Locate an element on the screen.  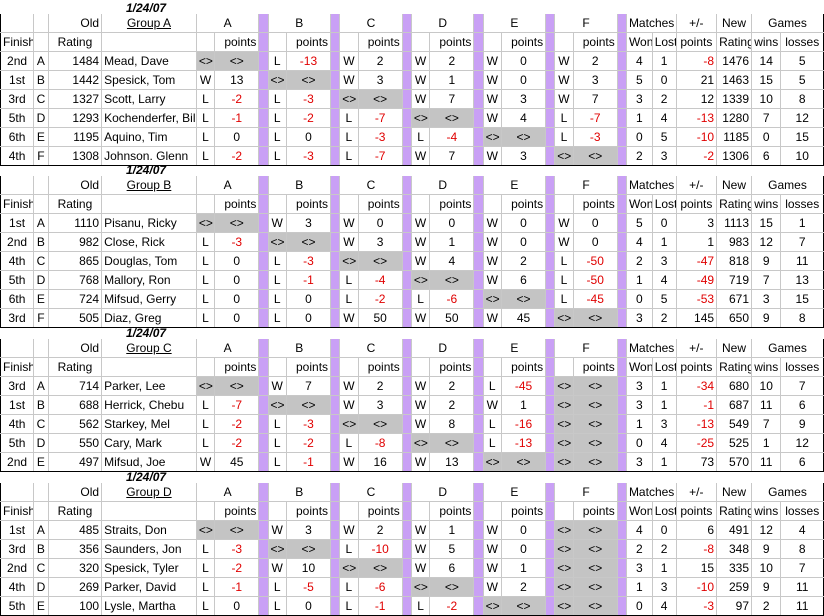
points-cell: -4 is located at coordinates (380, 280).